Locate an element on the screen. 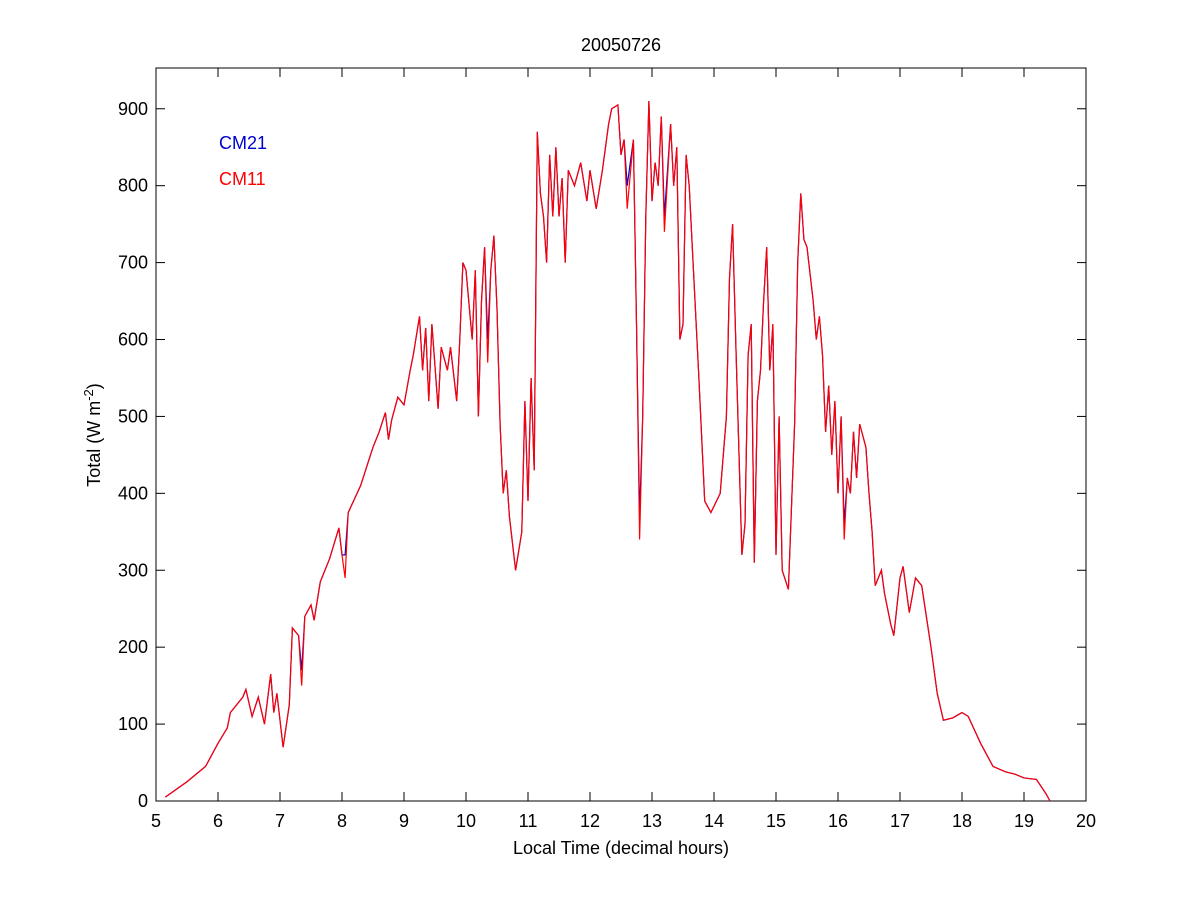 The image size is (1200, 900). x-axis-label: Local Time (decimal hours) is located at coordinates (621, 848).